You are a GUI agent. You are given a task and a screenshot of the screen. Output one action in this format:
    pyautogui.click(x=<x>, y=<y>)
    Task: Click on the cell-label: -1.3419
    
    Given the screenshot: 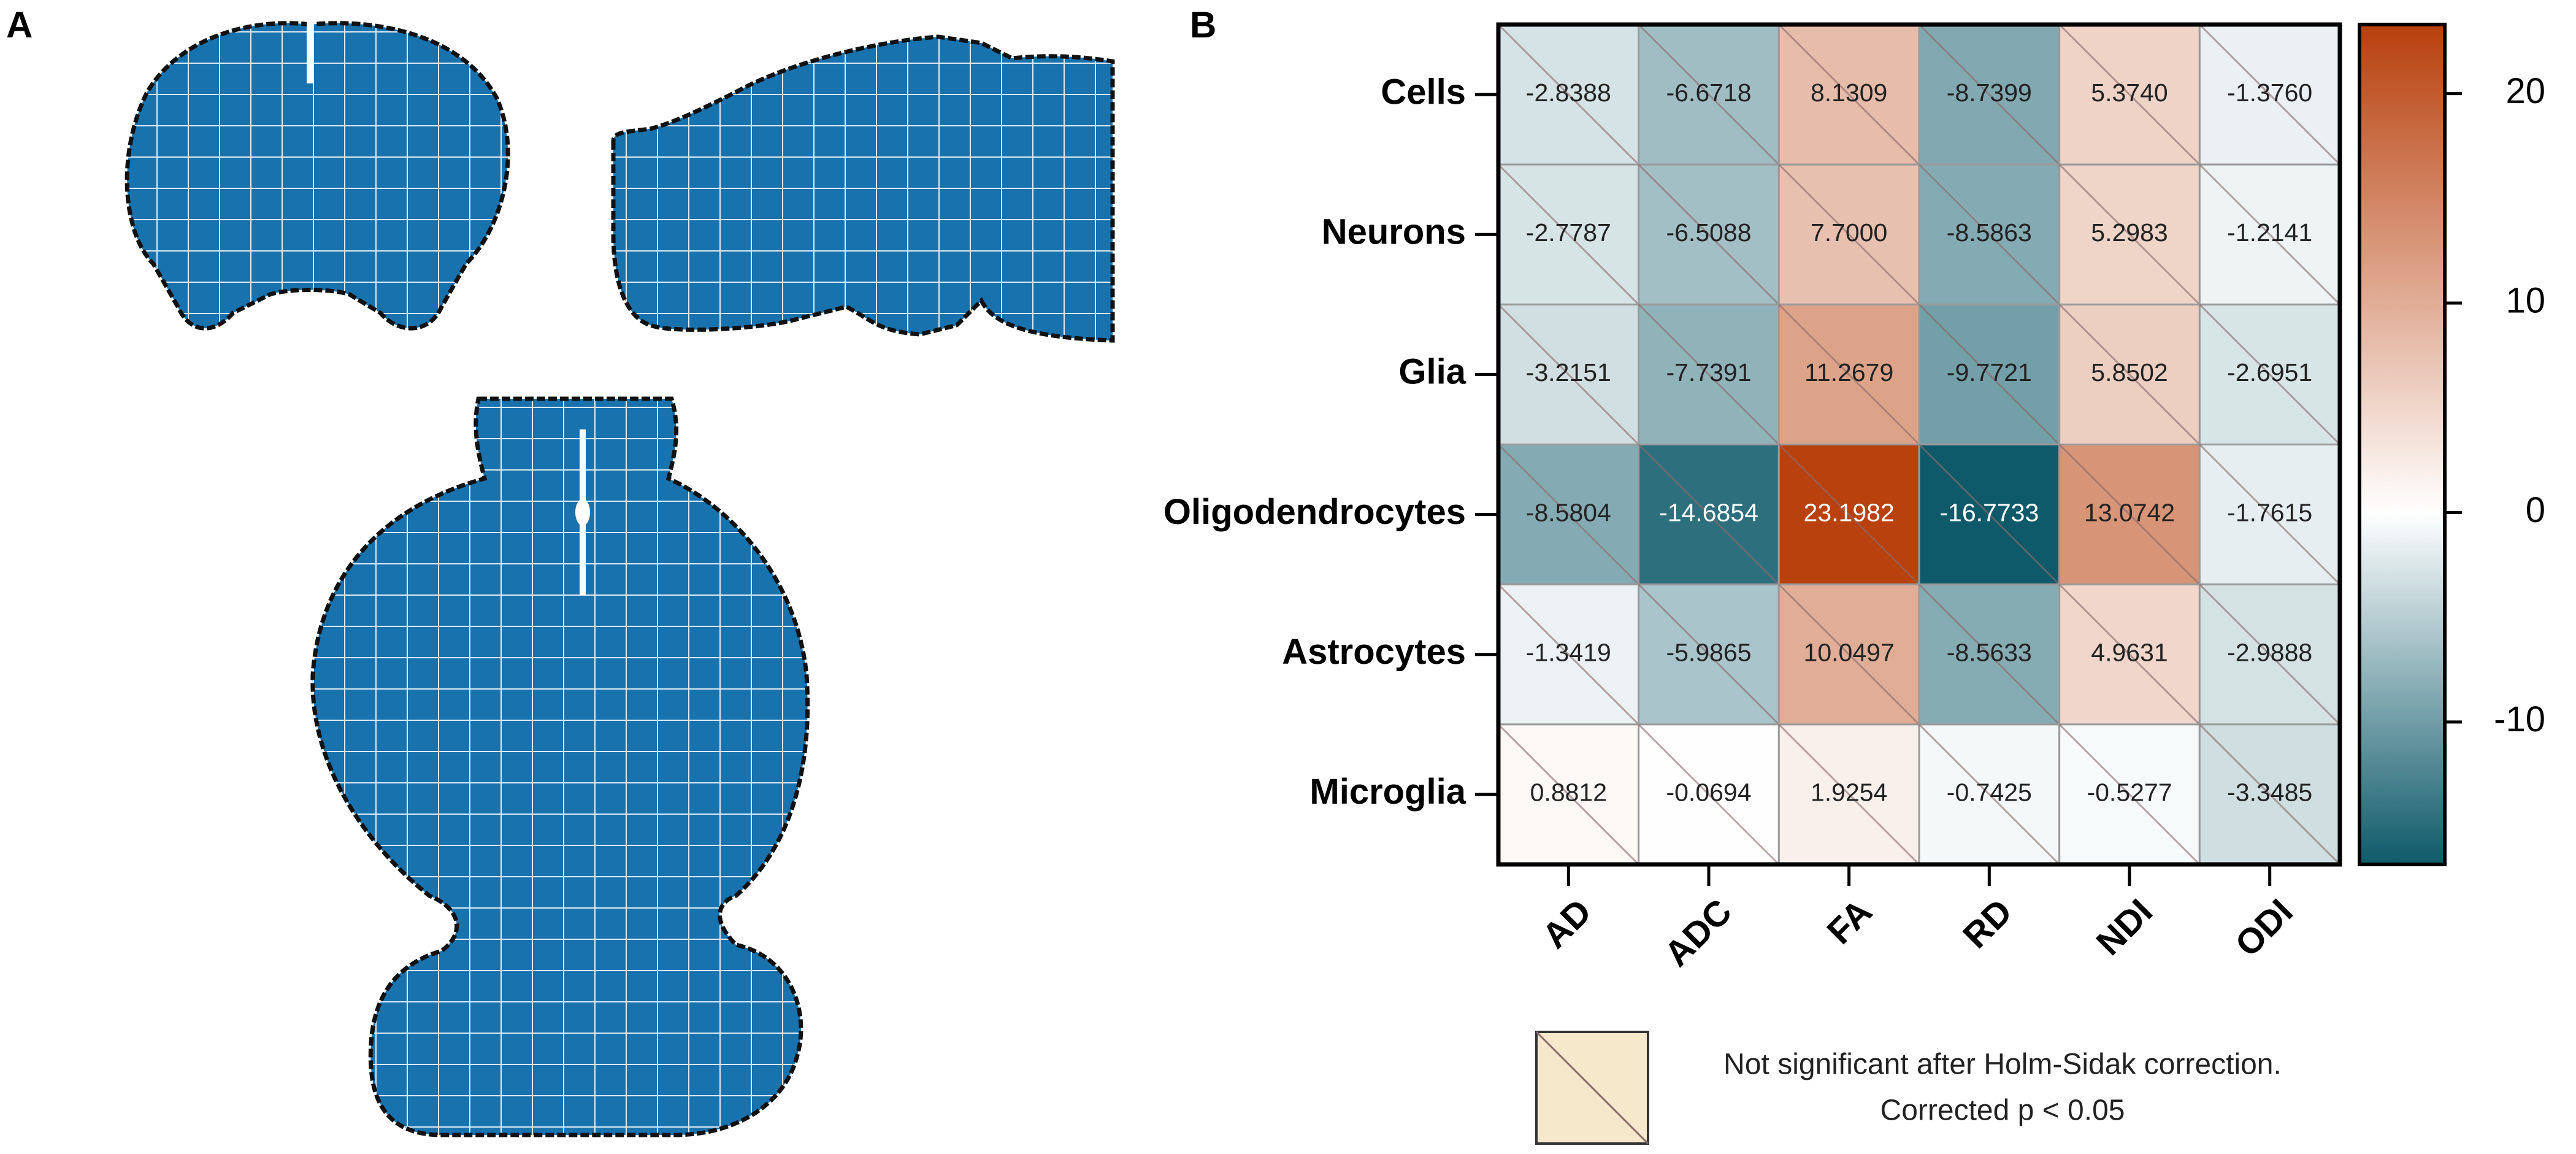 What is the action you would take?
    pyautogui.click(x=1568, y=653)
    